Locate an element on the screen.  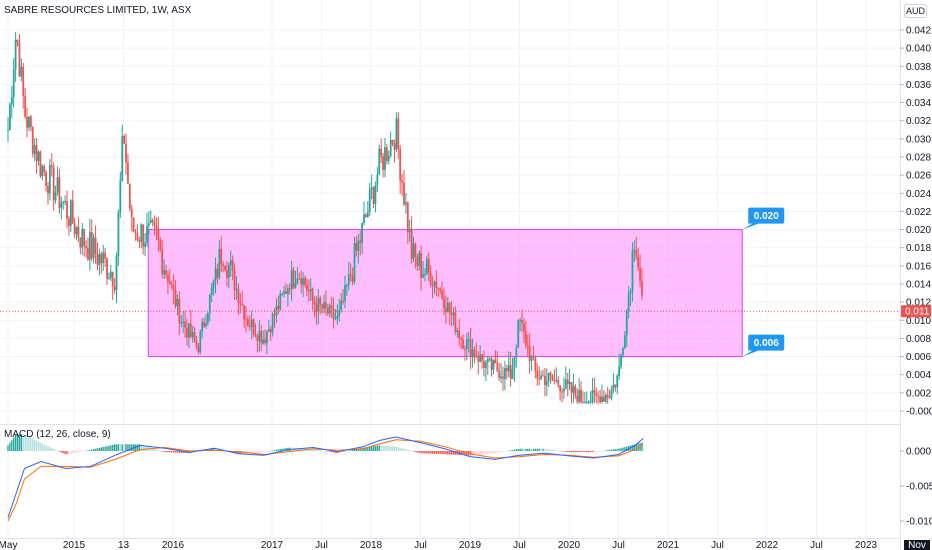
price-tick-label: -0.000 is located at coordinates (919, 412).